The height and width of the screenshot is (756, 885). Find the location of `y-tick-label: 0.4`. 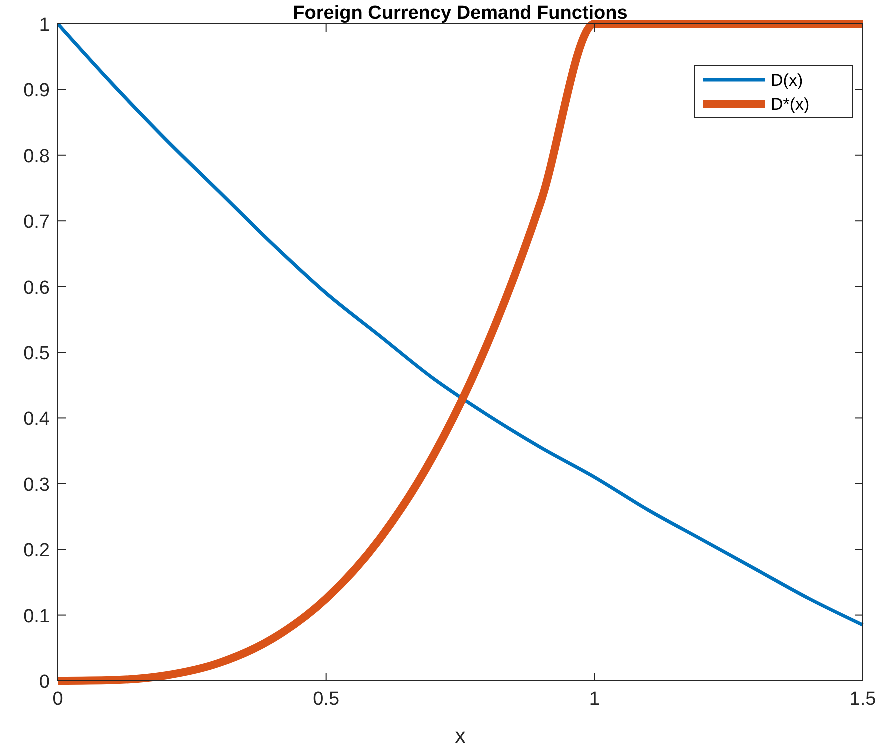

y-tick-label: 0.4 is located at coordinates (37, 419).